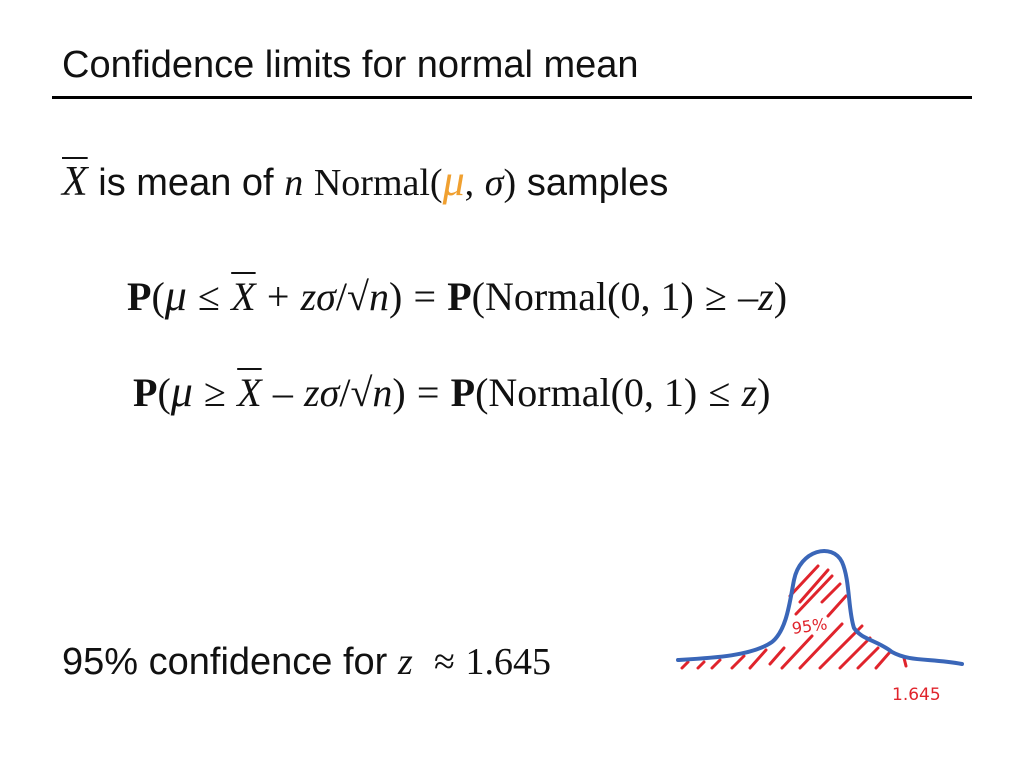  What do you see at coordinates (469, 183) in the screenshot?
I see `comma: ,` at bounding box center [469, 183].